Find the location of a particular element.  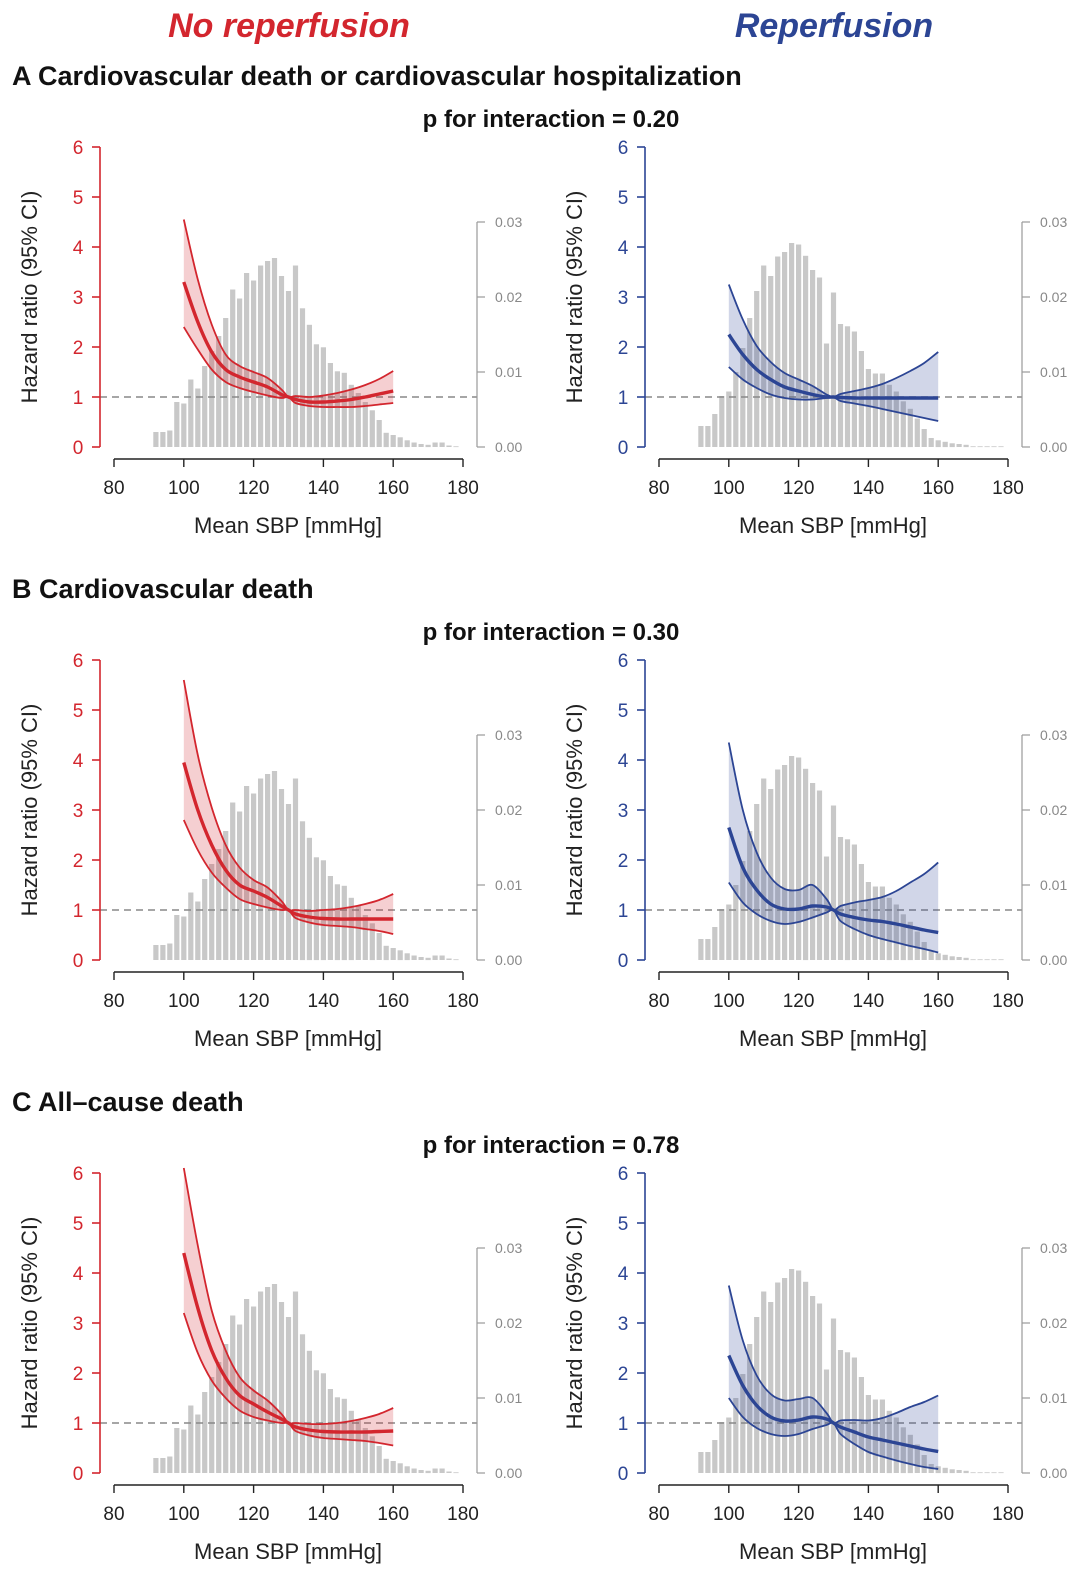

y-tick-label: 0 is located at coordinates (623, 961).